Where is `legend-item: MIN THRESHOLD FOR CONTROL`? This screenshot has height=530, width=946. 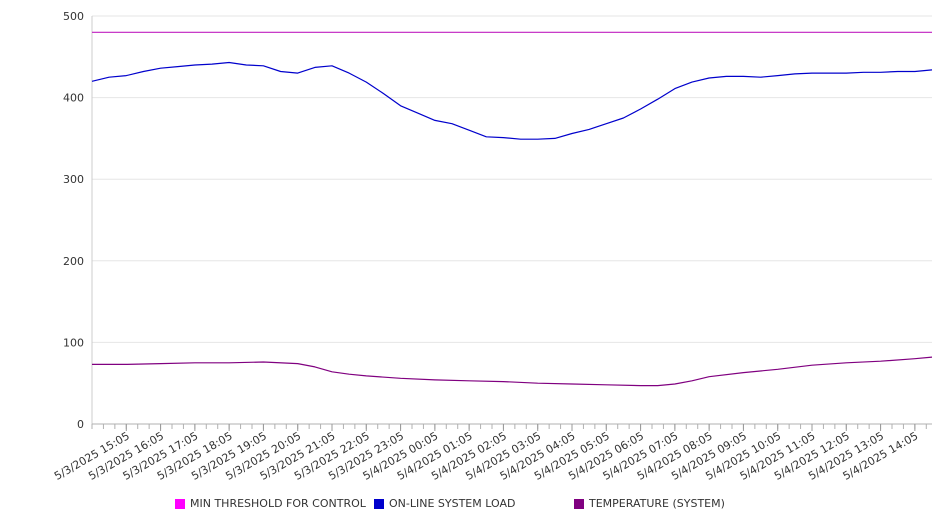 legend-item: MIN THRESHOLD FOR CONTROL is located at coordinates (270, 503).